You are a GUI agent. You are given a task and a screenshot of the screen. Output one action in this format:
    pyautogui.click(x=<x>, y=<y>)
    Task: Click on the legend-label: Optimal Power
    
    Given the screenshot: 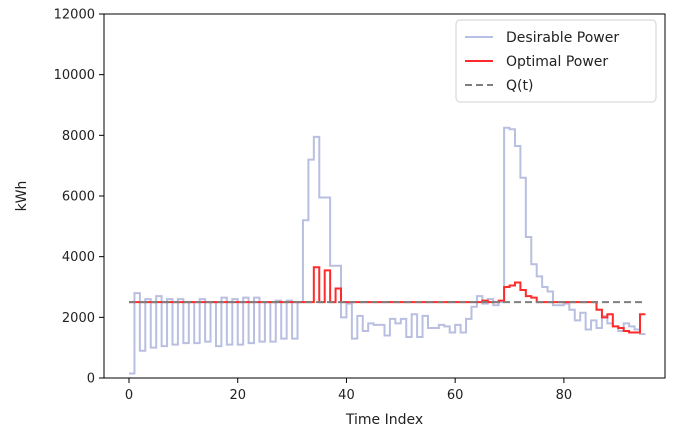 What is the action you would take?
    pyautogui.click(x=557, y=62)
    